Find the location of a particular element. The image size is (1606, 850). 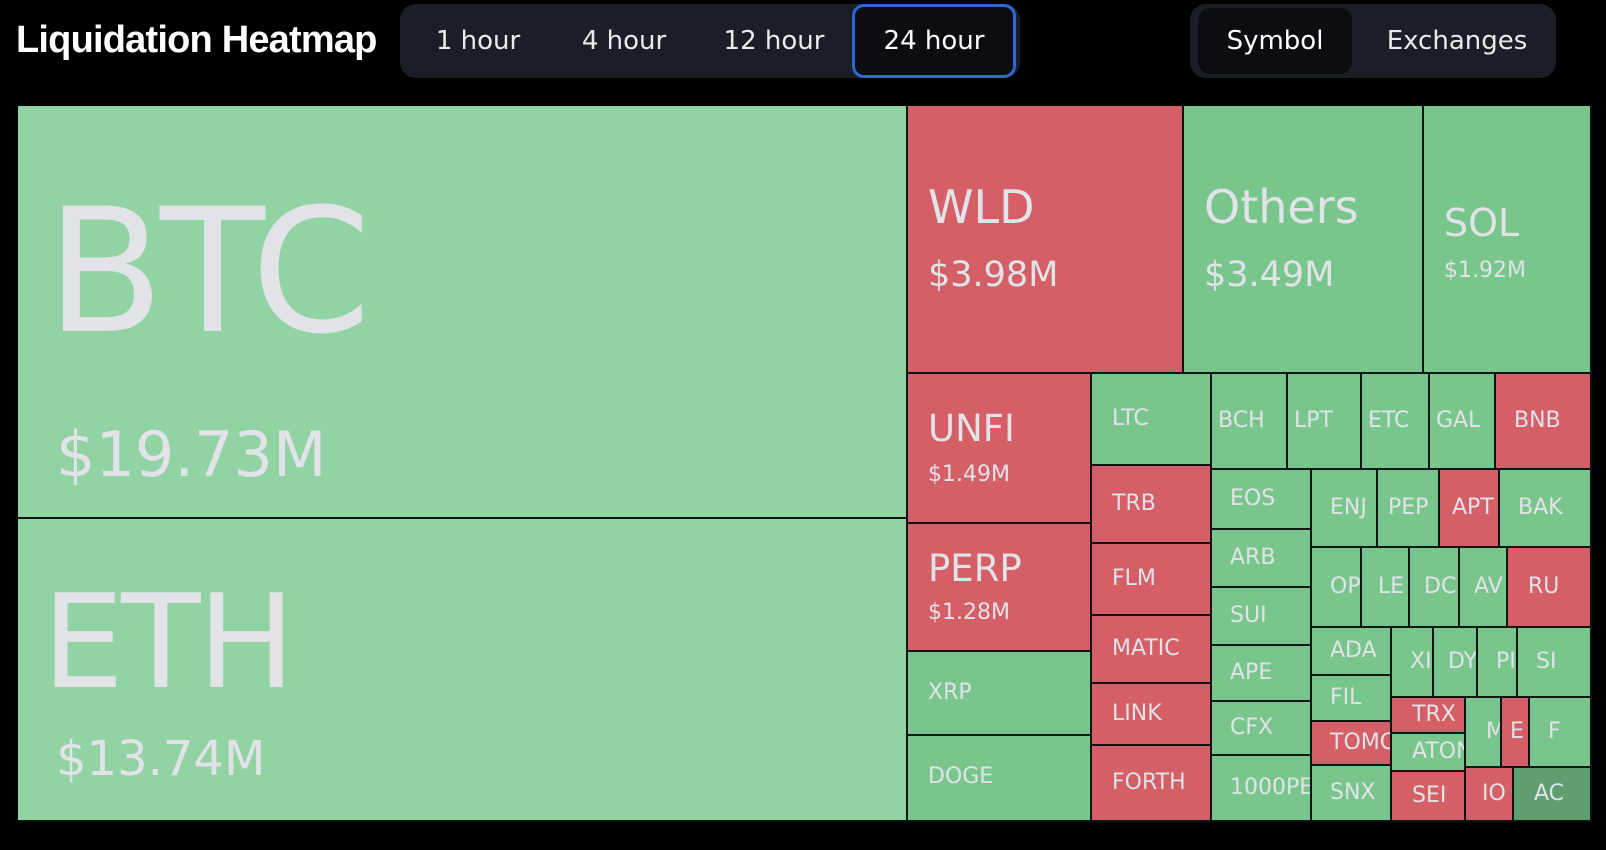

treemap-tile-f: F is located at coordinates (1561, 733).